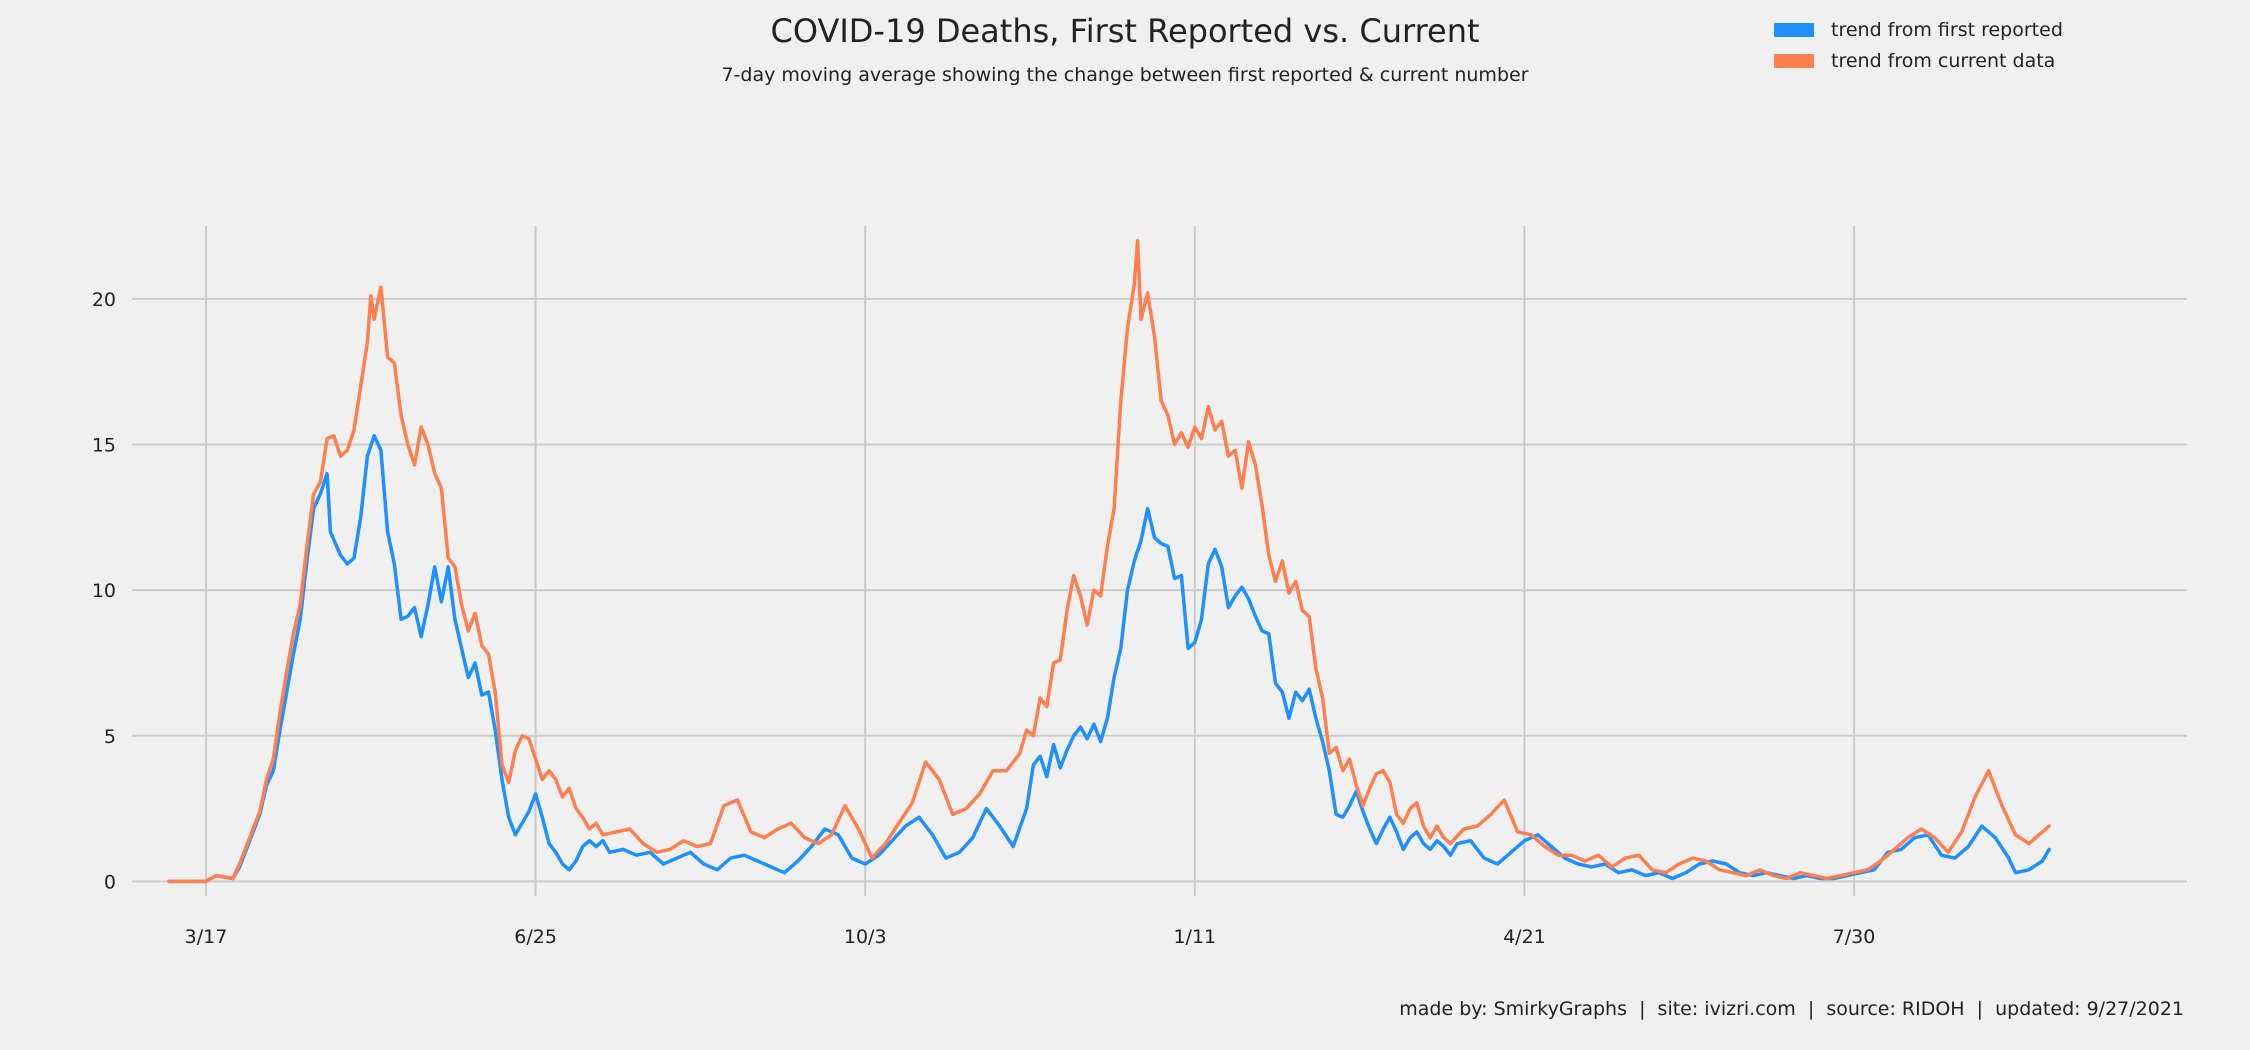 The image size is (2250, 1050). I want to click on y-tick-label: 5, so click(110, 737).